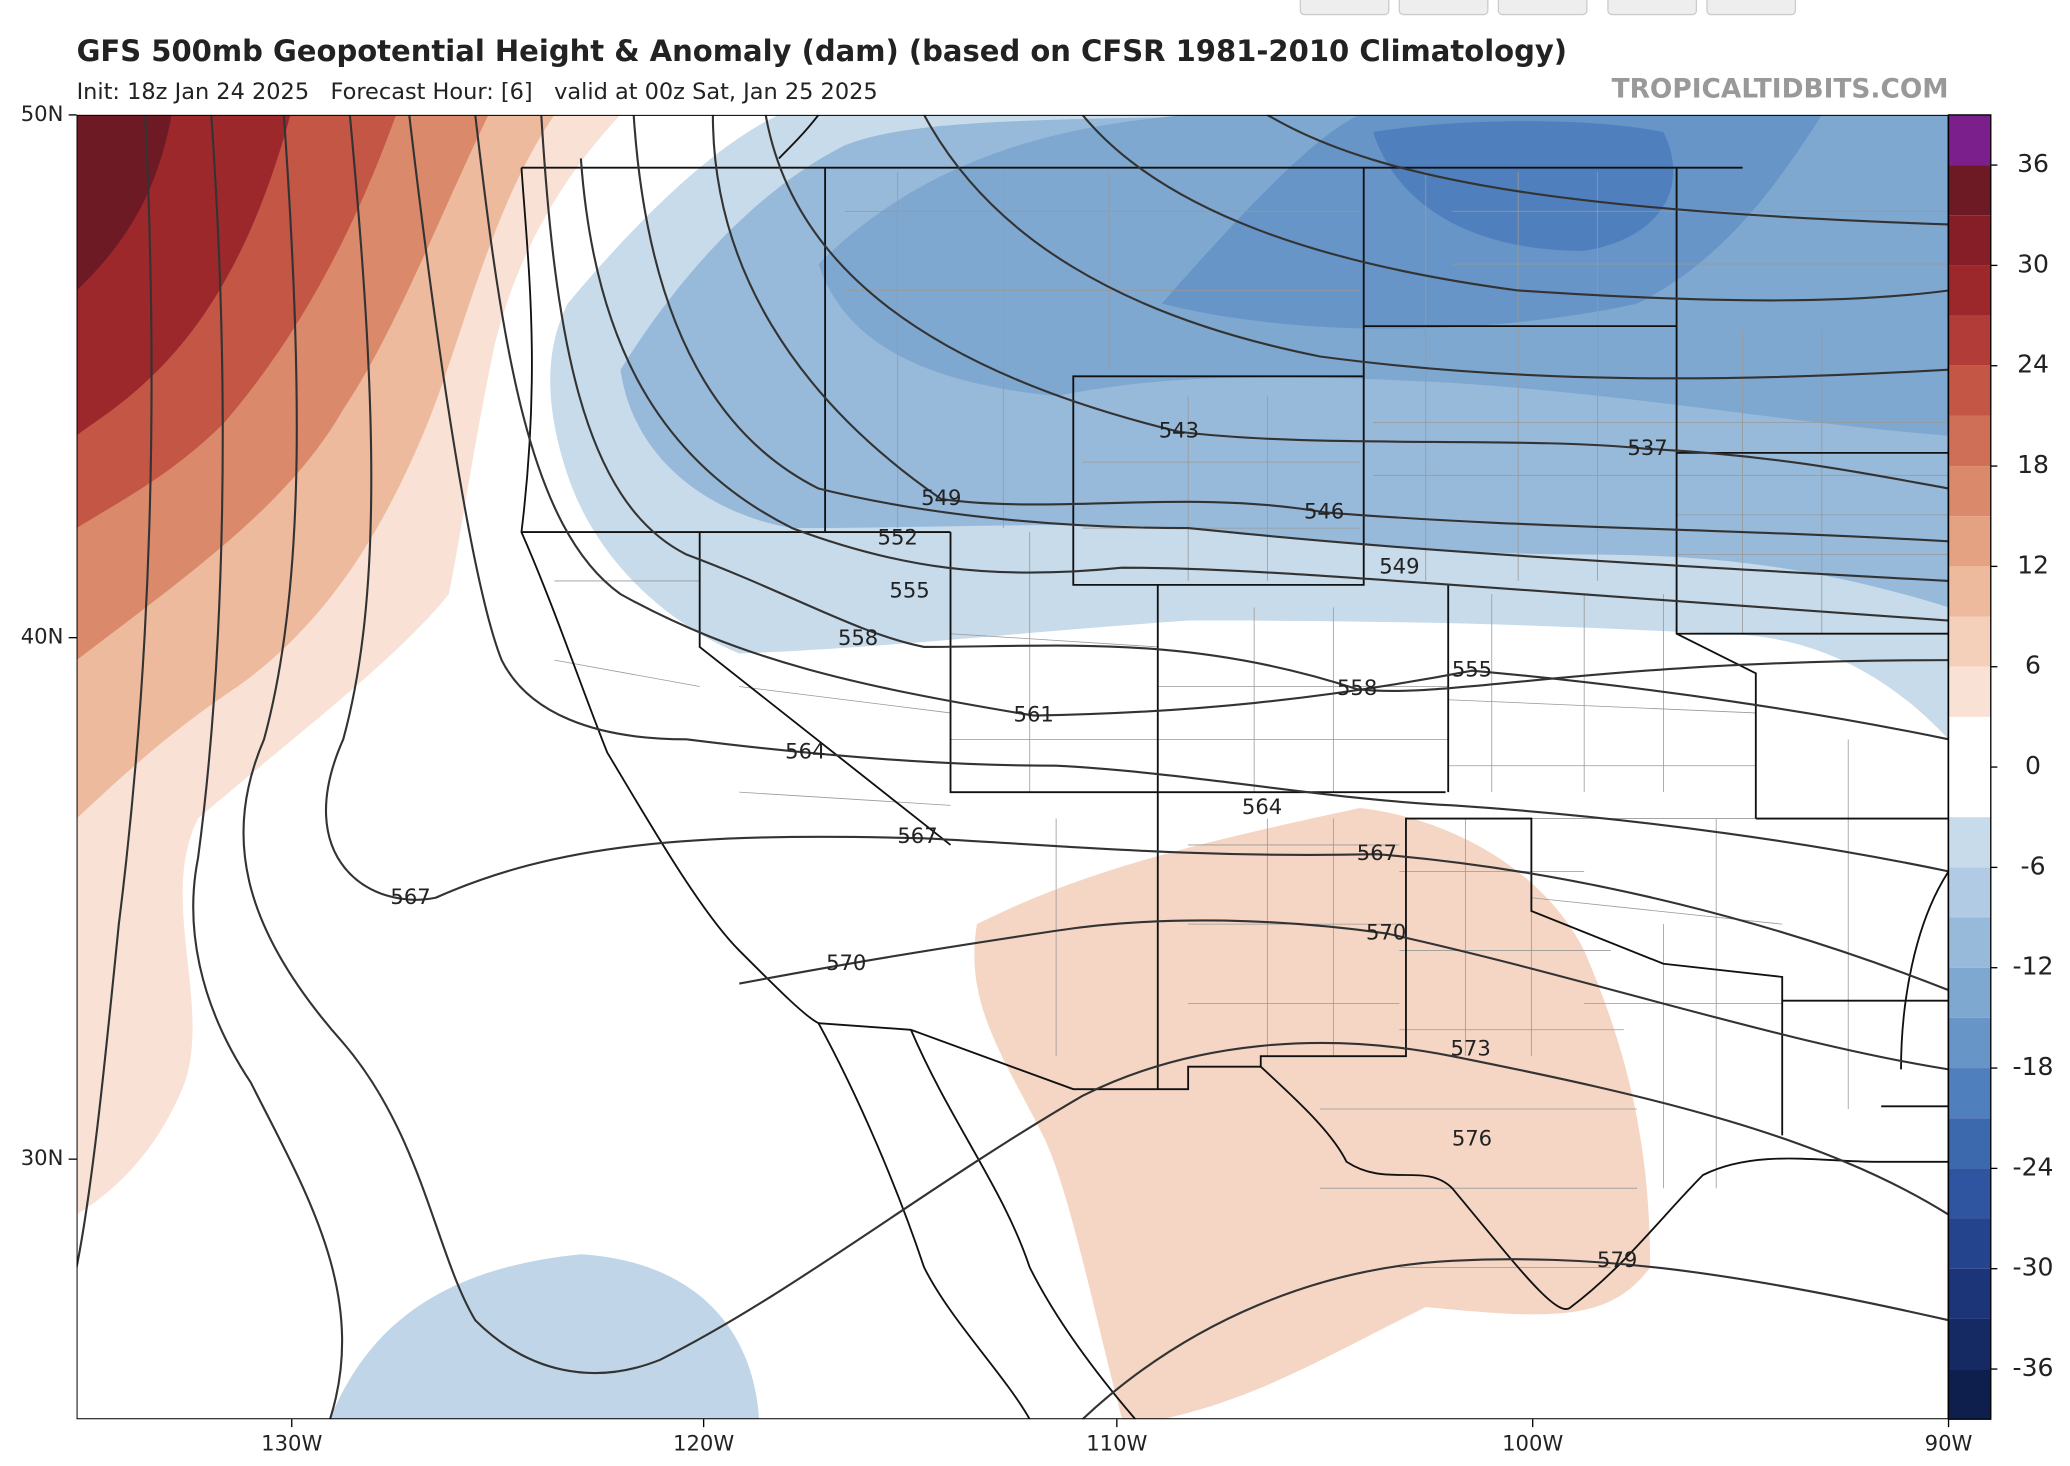 This screenshot has width=2070, height=1466. I want to click on lon-label: 130W, so click(291, 1442).